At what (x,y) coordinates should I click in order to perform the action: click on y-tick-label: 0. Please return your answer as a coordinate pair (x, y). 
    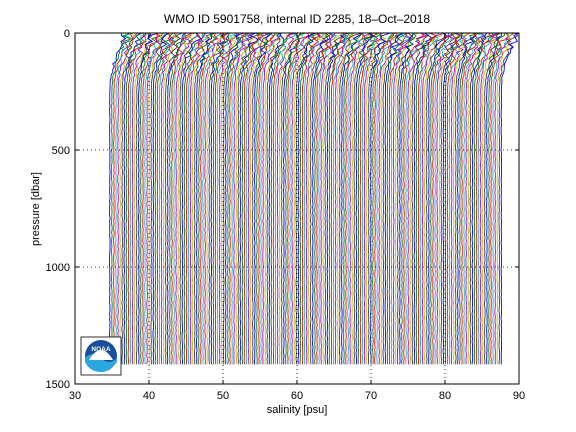
    Looking at the image, I should click on (67, 34).